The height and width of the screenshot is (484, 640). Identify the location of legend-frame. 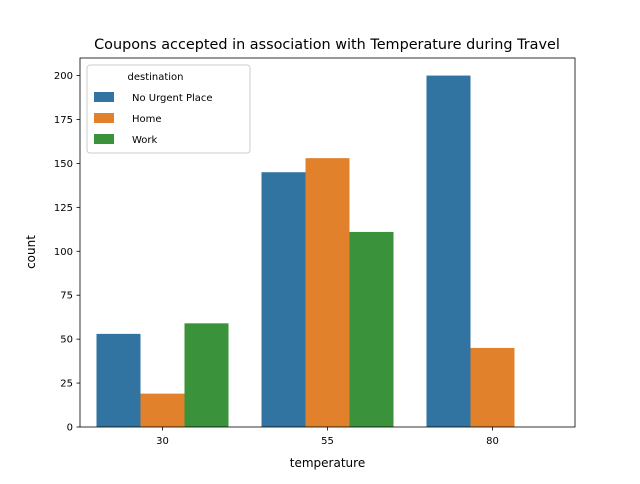
(168, 109).